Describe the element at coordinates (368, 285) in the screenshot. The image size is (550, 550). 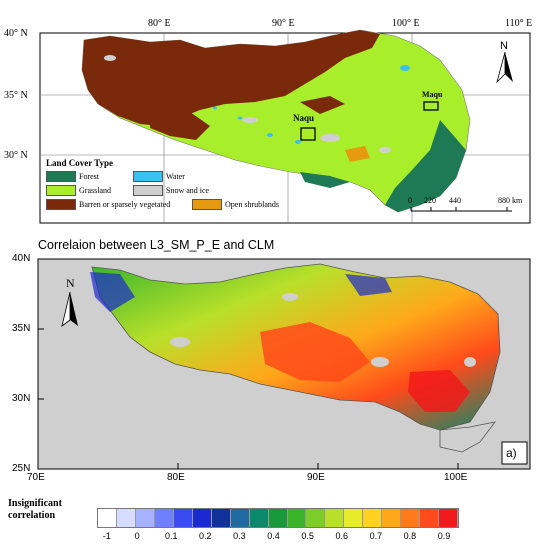
I see `low-correlation-zone-n` at that location.